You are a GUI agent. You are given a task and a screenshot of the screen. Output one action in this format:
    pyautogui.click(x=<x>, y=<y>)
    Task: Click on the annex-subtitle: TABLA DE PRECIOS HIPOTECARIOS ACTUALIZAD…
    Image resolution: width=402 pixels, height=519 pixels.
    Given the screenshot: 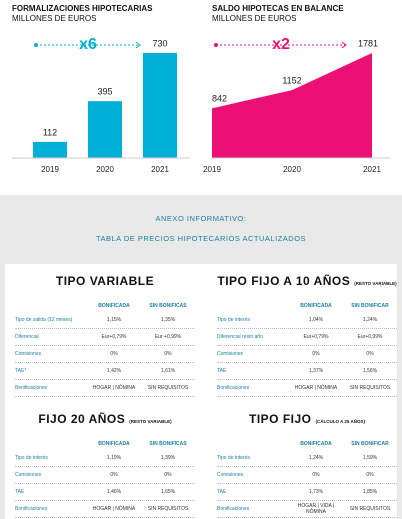 What is the action you would take?
    pyautogui.click(x=201, y=238)
    